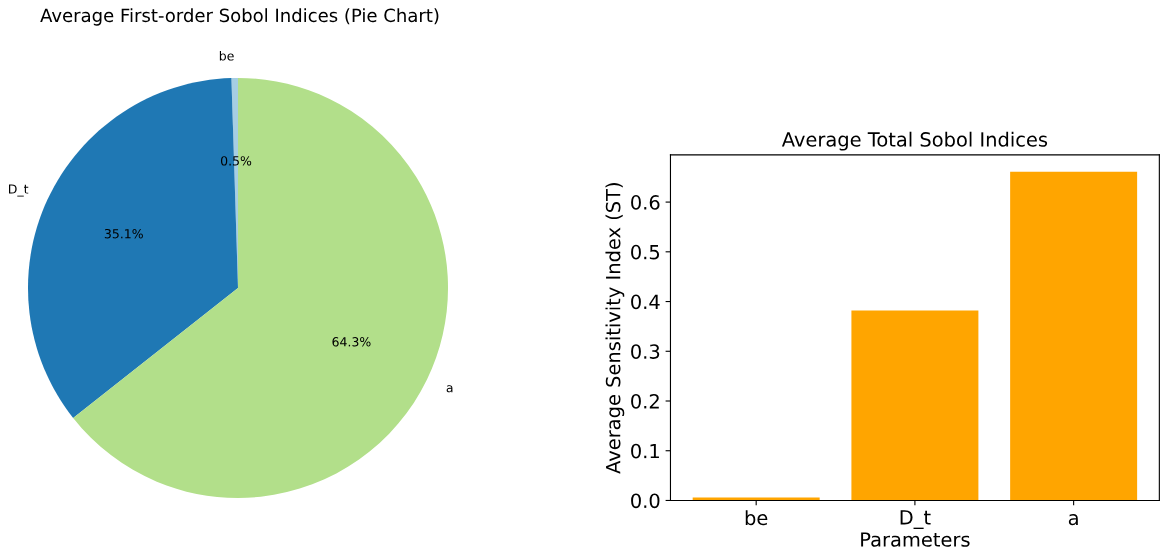  What do you see at coordinates (915, 539) in the screenshot?
I see `x-axis-title: Parameters` at bounding box center [915, 539].